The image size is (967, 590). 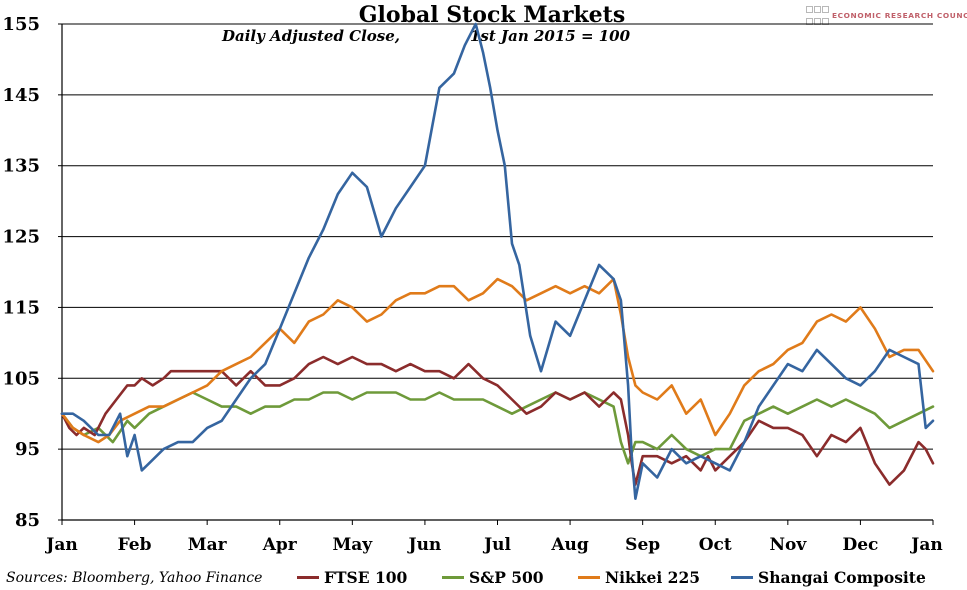 What do you see at coordinates (21, 237) in the screenshot?
I see `y-tick-label-125: 125` at bounding box center [21, 237].